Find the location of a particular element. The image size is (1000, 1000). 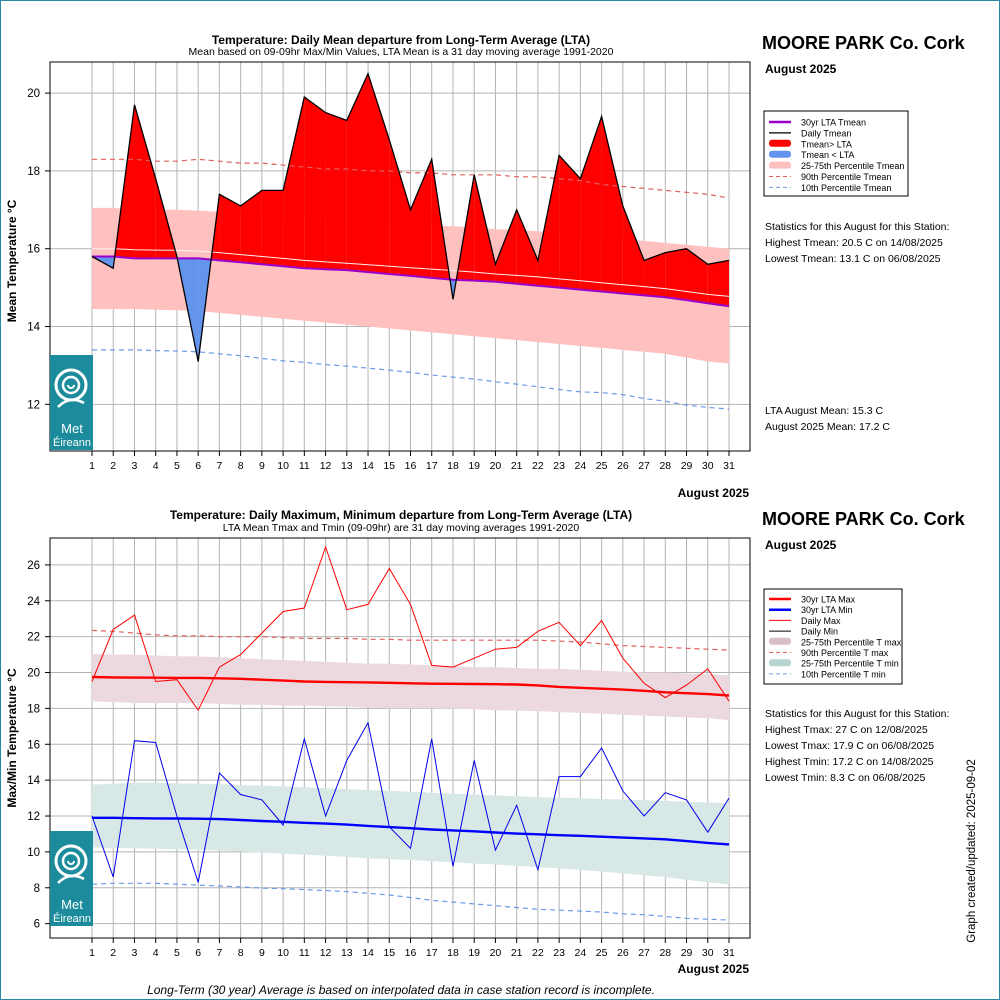

bottom-xtick-label: 7 is located at coordinates (219, 953).